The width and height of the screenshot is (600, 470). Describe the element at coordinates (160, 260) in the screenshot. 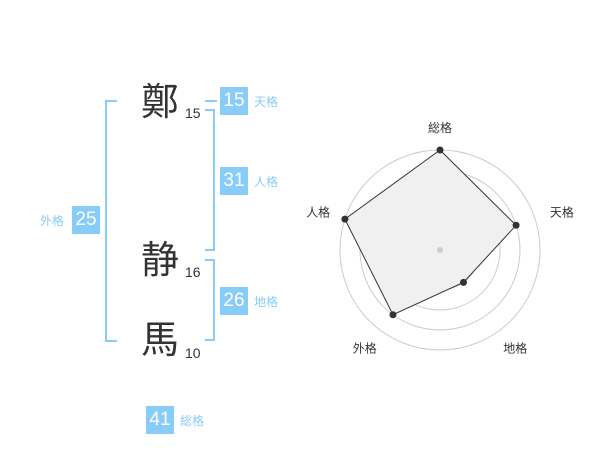

I see `name-char-2: 静` at that location.